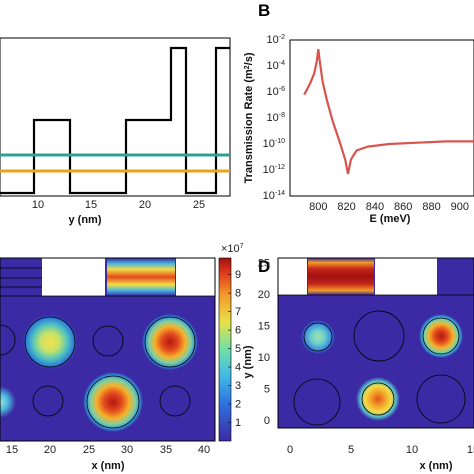 The image size is (474, 474). Describe the element at coordinates (318, 207) in the screenshot. I see `tick-label: 800` at that location.